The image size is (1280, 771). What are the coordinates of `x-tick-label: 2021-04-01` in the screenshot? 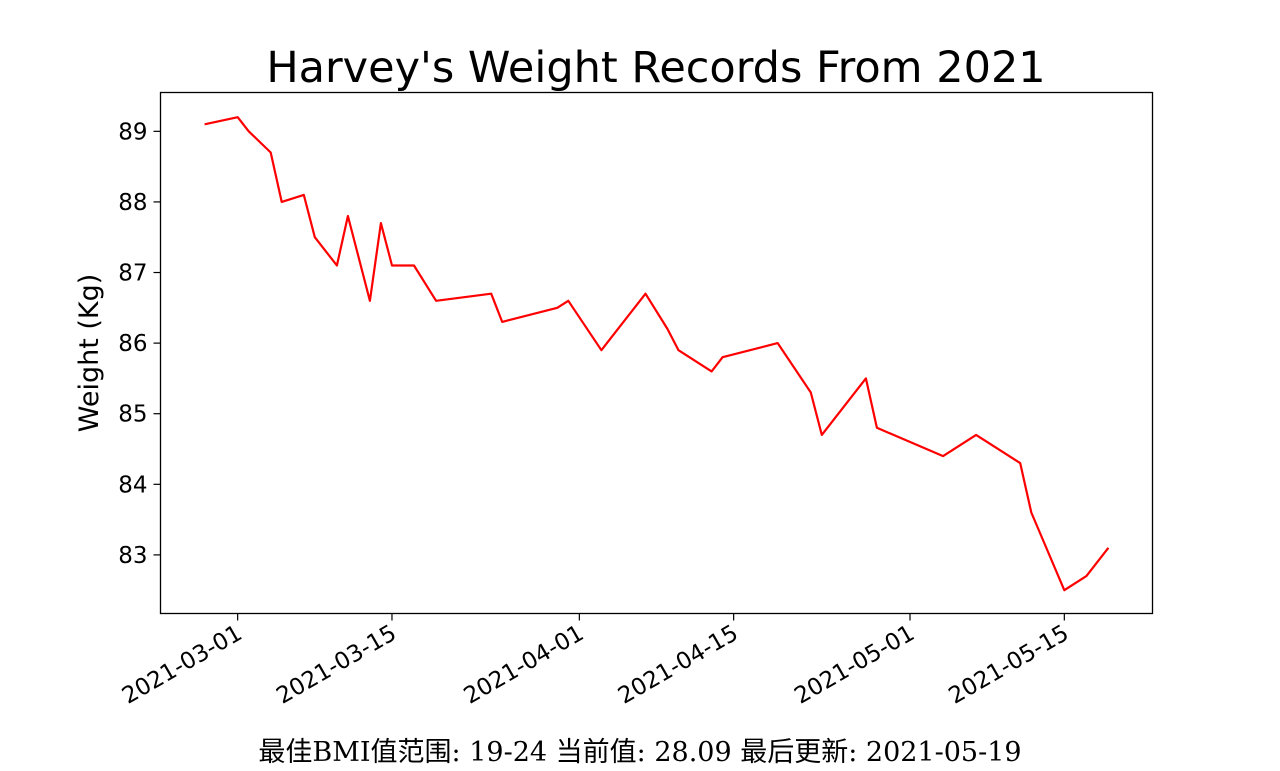 It's located at (524, 664).